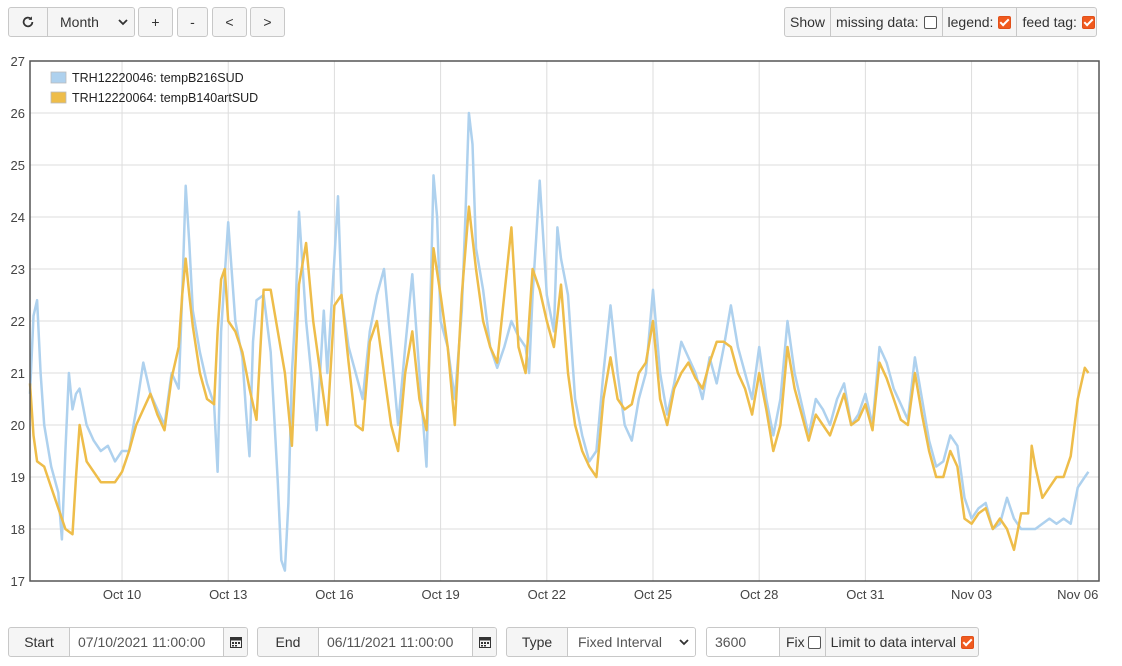 Image resolution: width=1122 pixels, height=666 pixels. I want to click on fix-checkbox, so click(814, 642).